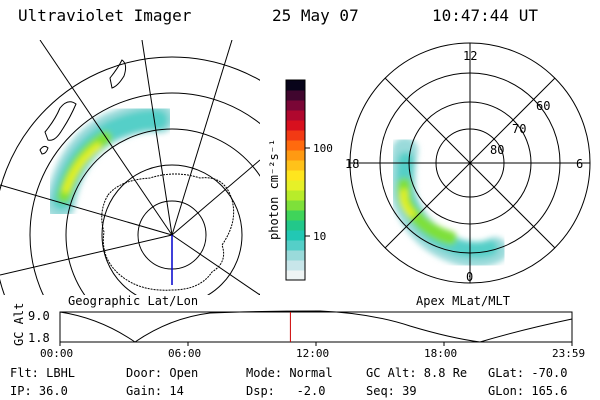 The width and height of the screenshot is (600, 400). I want to click on mlt-label-12: 12, so click(470, 56).